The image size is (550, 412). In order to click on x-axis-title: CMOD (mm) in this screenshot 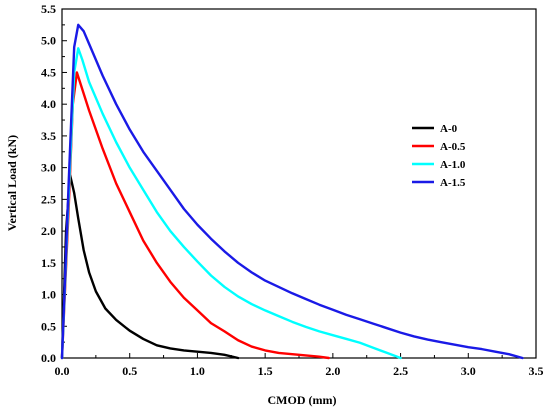, I will do `click(302, 400)`.